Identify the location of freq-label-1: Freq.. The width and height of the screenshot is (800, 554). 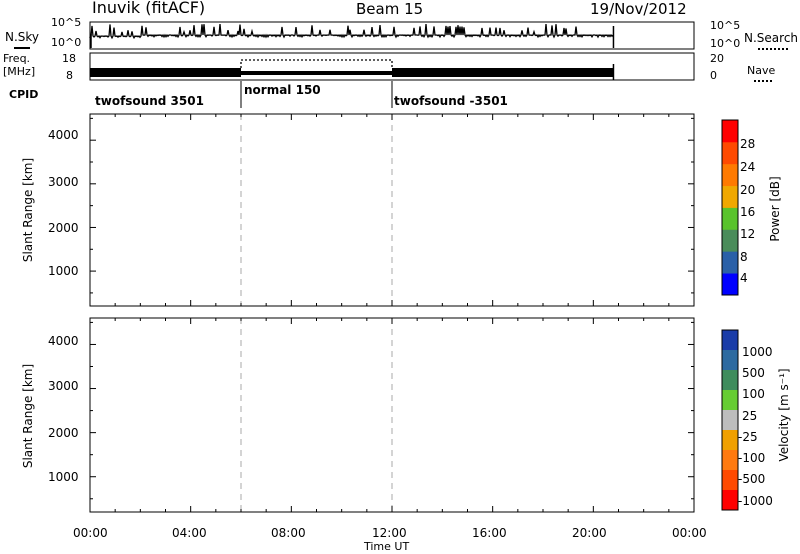
(17, 58).